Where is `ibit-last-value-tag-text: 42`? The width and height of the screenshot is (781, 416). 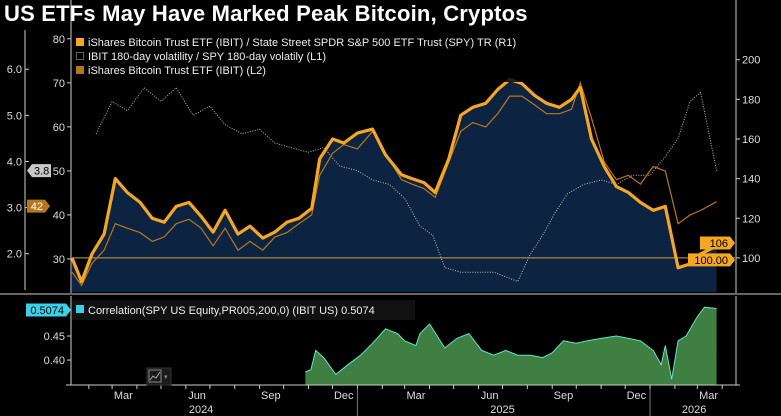
ibit-last-value-tag-text: 42 is located at coordinates (37, 207).